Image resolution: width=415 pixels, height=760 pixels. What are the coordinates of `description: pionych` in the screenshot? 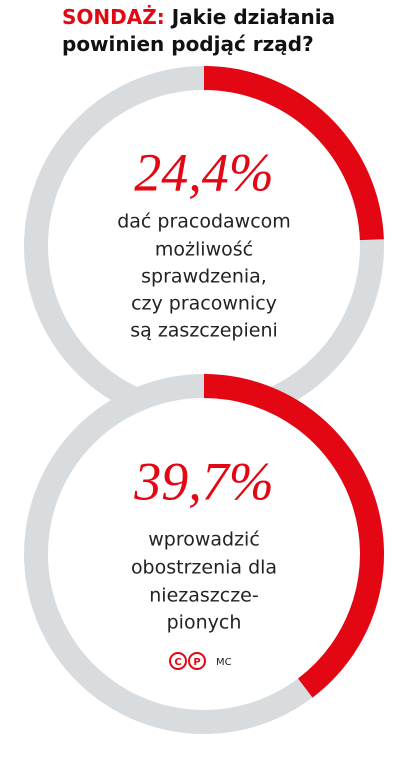 It's located at (204, 623).